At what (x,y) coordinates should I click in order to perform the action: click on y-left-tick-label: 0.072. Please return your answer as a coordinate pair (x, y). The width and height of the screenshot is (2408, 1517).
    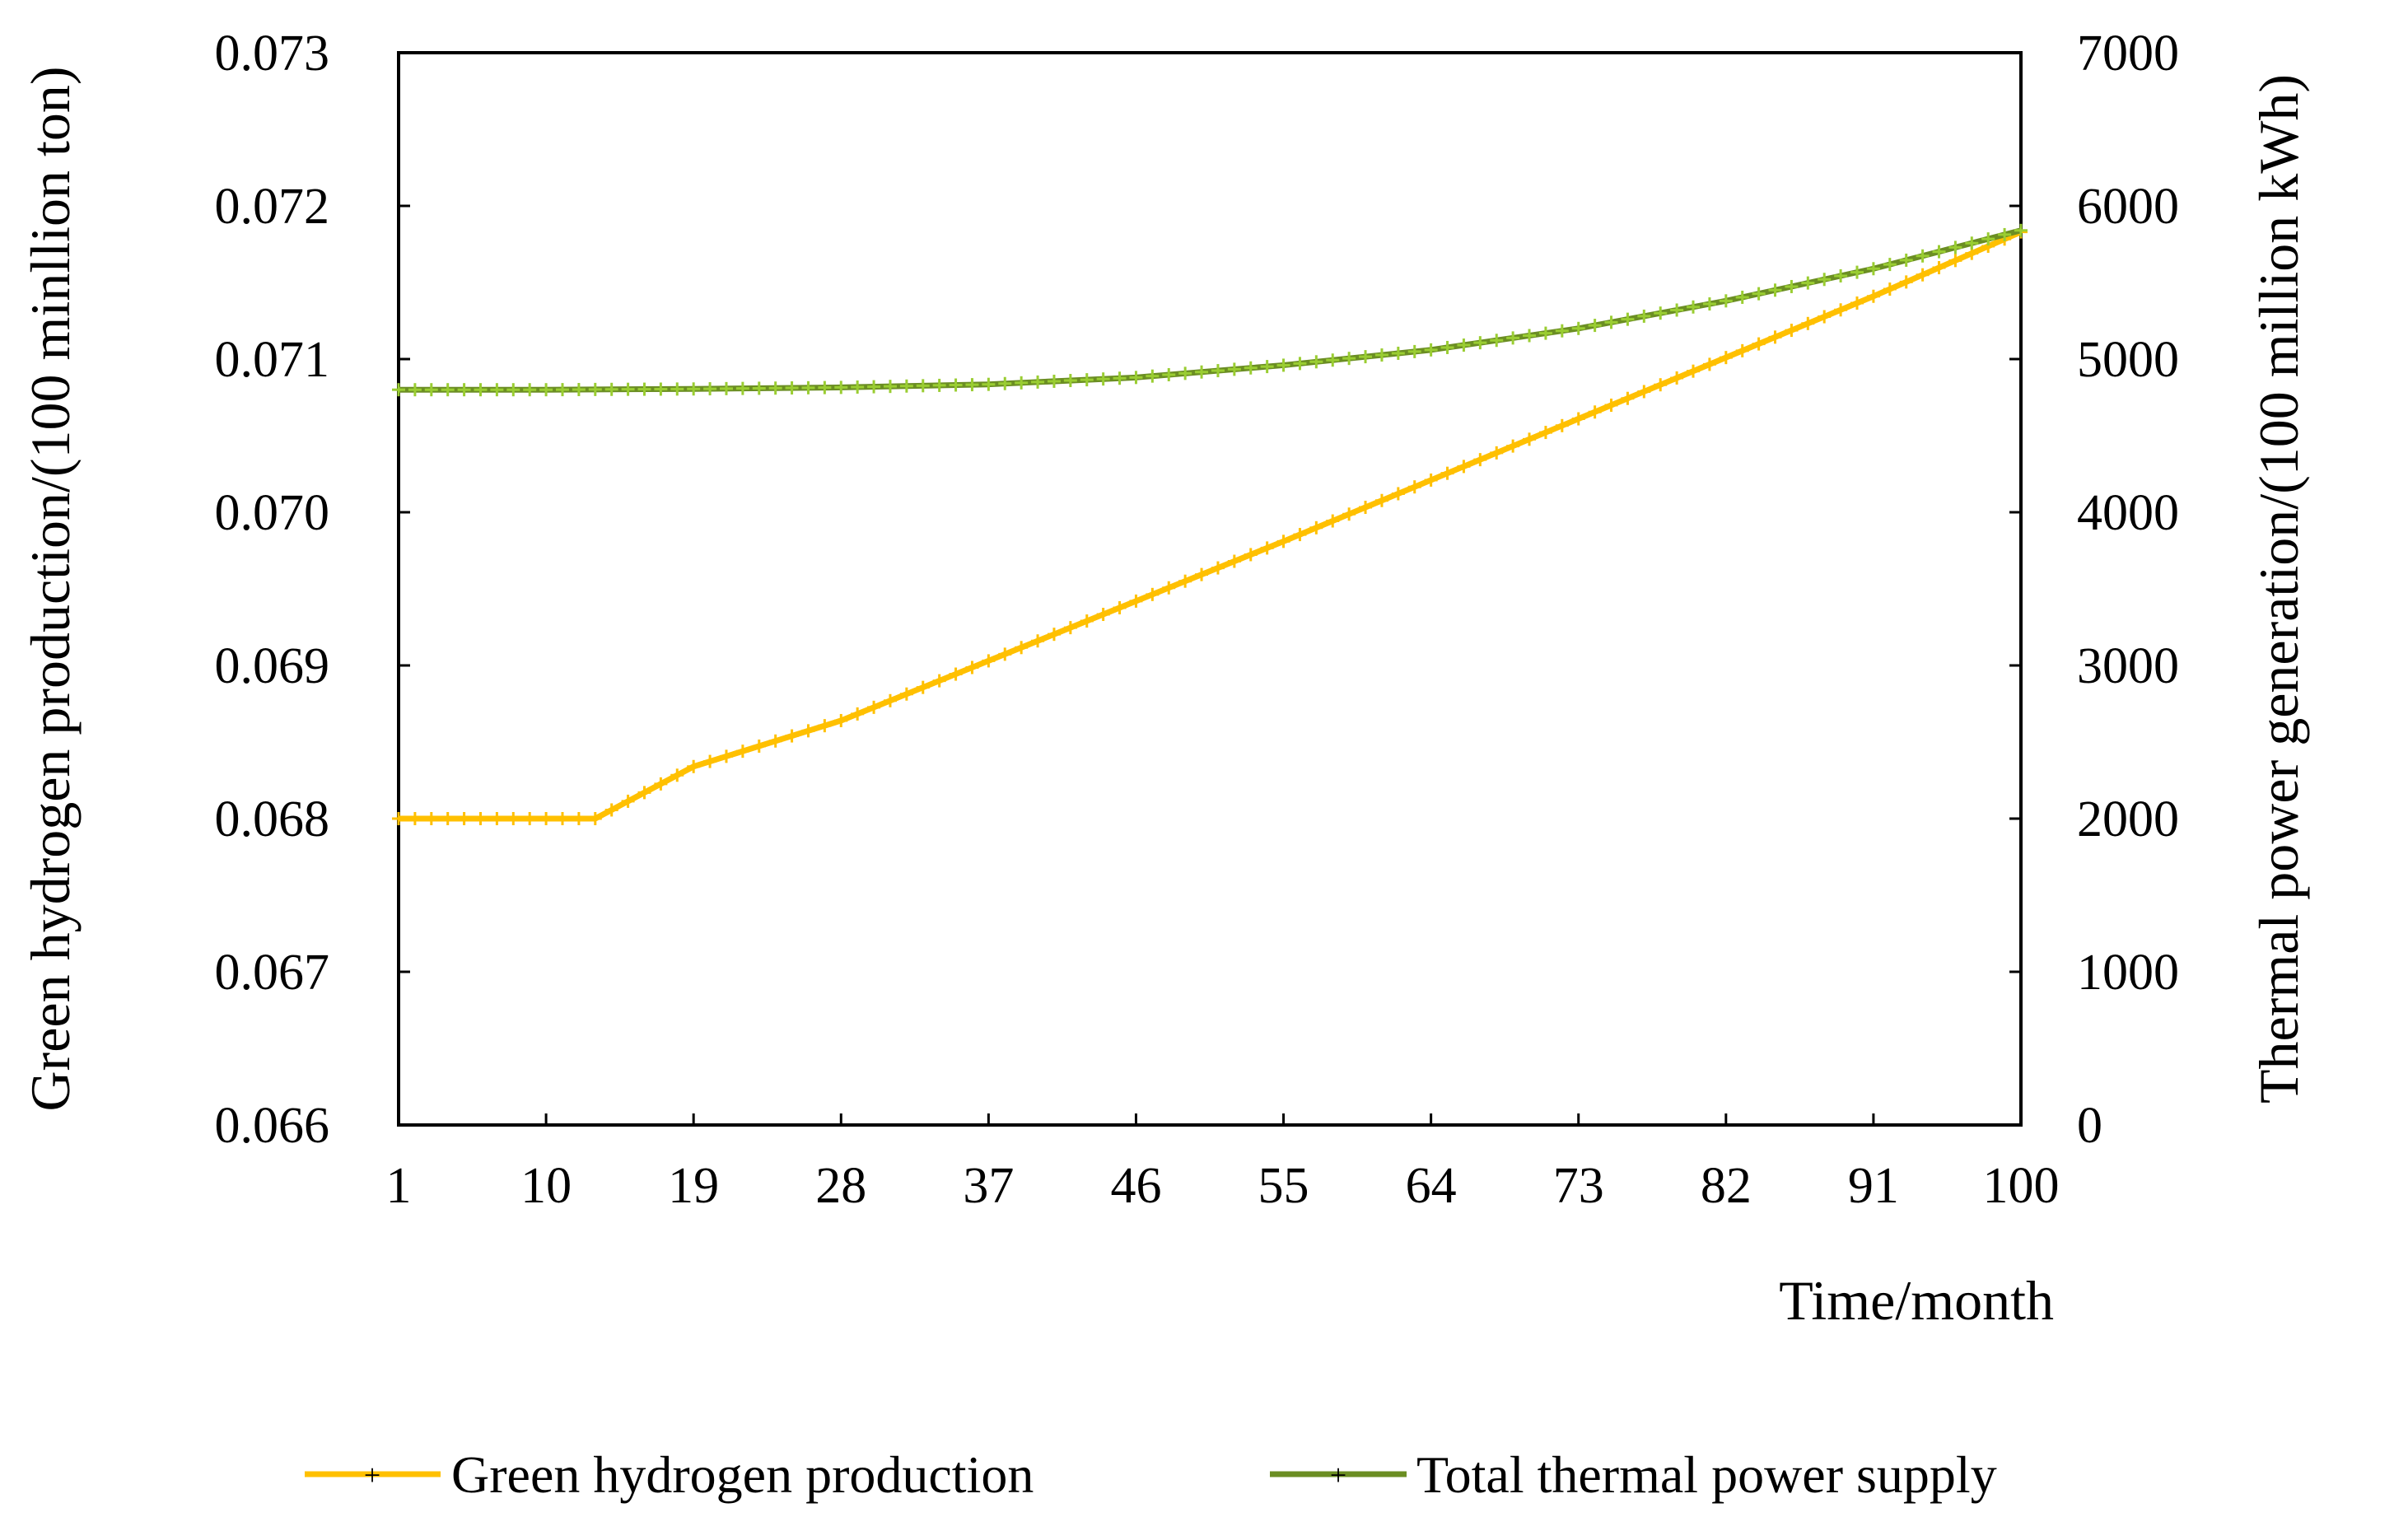
    Looking at the image, I should click on (272, 207).